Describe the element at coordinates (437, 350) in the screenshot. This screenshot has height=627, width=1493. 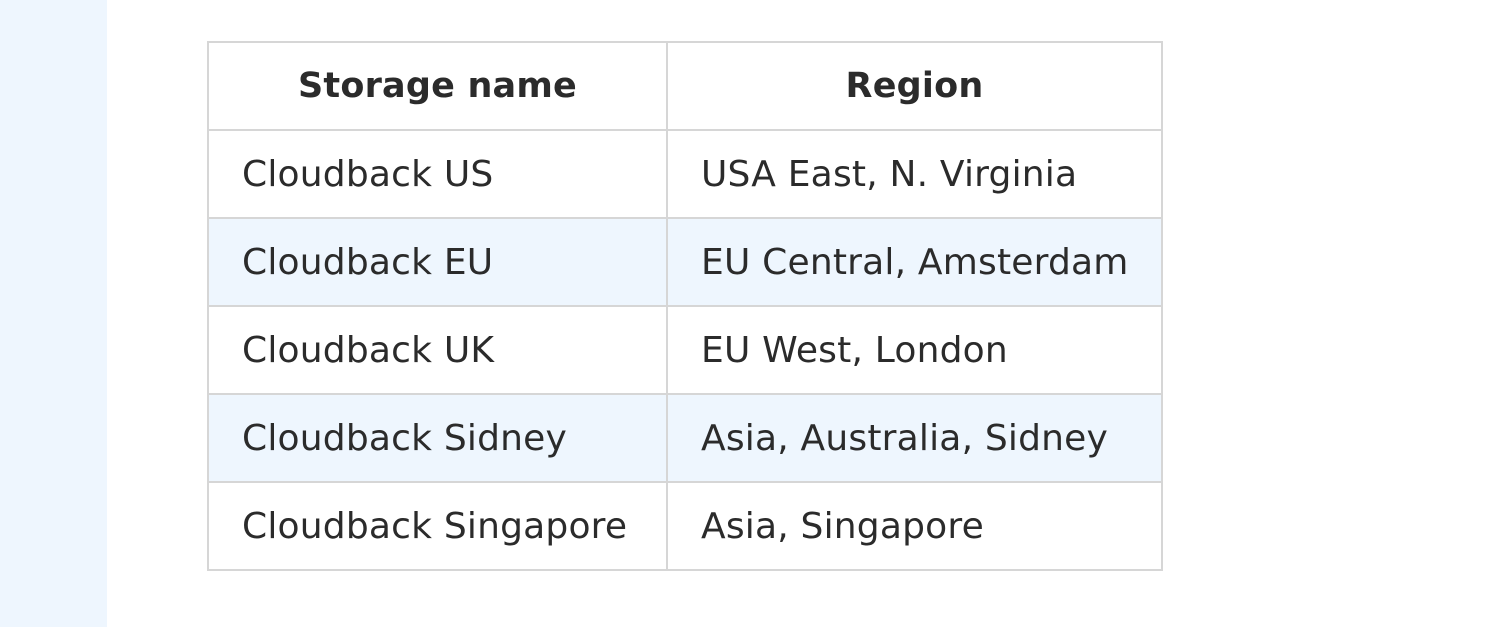
I see `storage-name-cell: Cloudback UK` at that location.